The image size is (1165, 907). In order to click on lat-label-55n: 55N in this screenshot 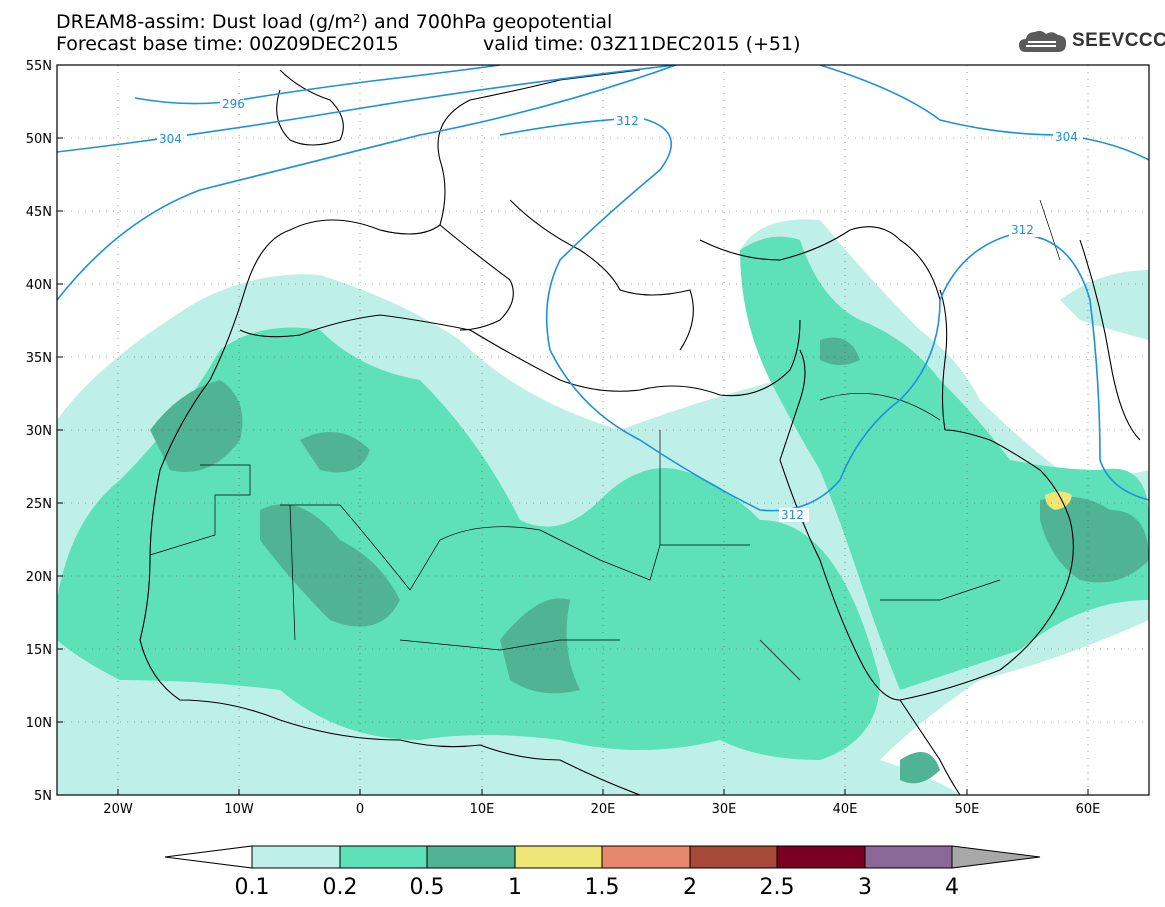, I will do `click(39, 66)`.